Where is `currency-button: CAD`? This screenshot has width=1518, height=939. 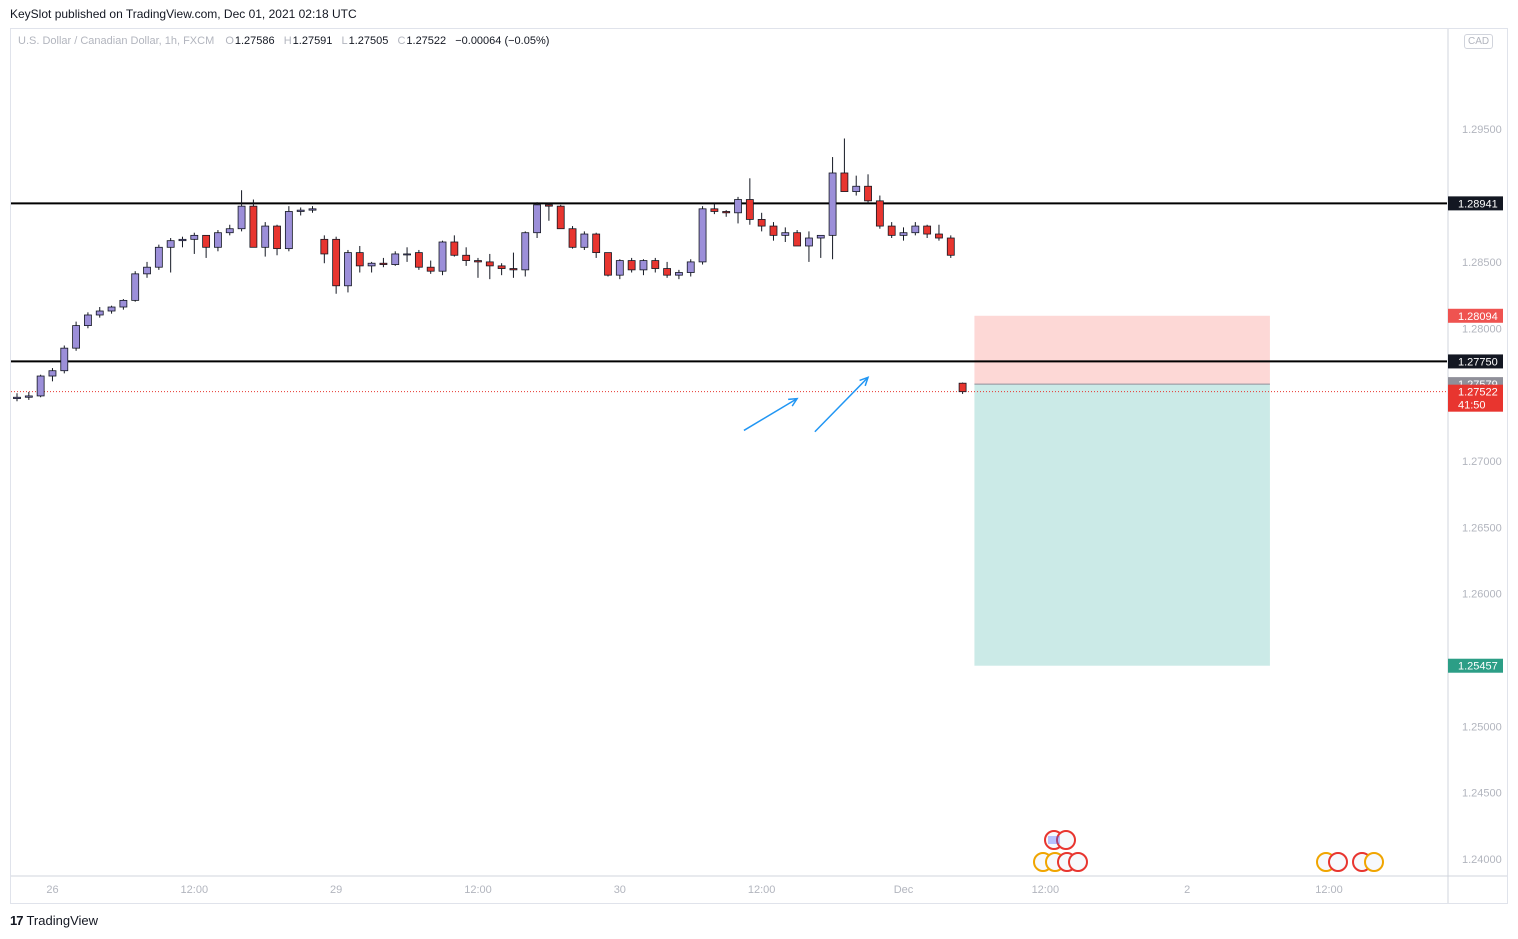 currency-button: CAD is located at coordinates (1479, 41).